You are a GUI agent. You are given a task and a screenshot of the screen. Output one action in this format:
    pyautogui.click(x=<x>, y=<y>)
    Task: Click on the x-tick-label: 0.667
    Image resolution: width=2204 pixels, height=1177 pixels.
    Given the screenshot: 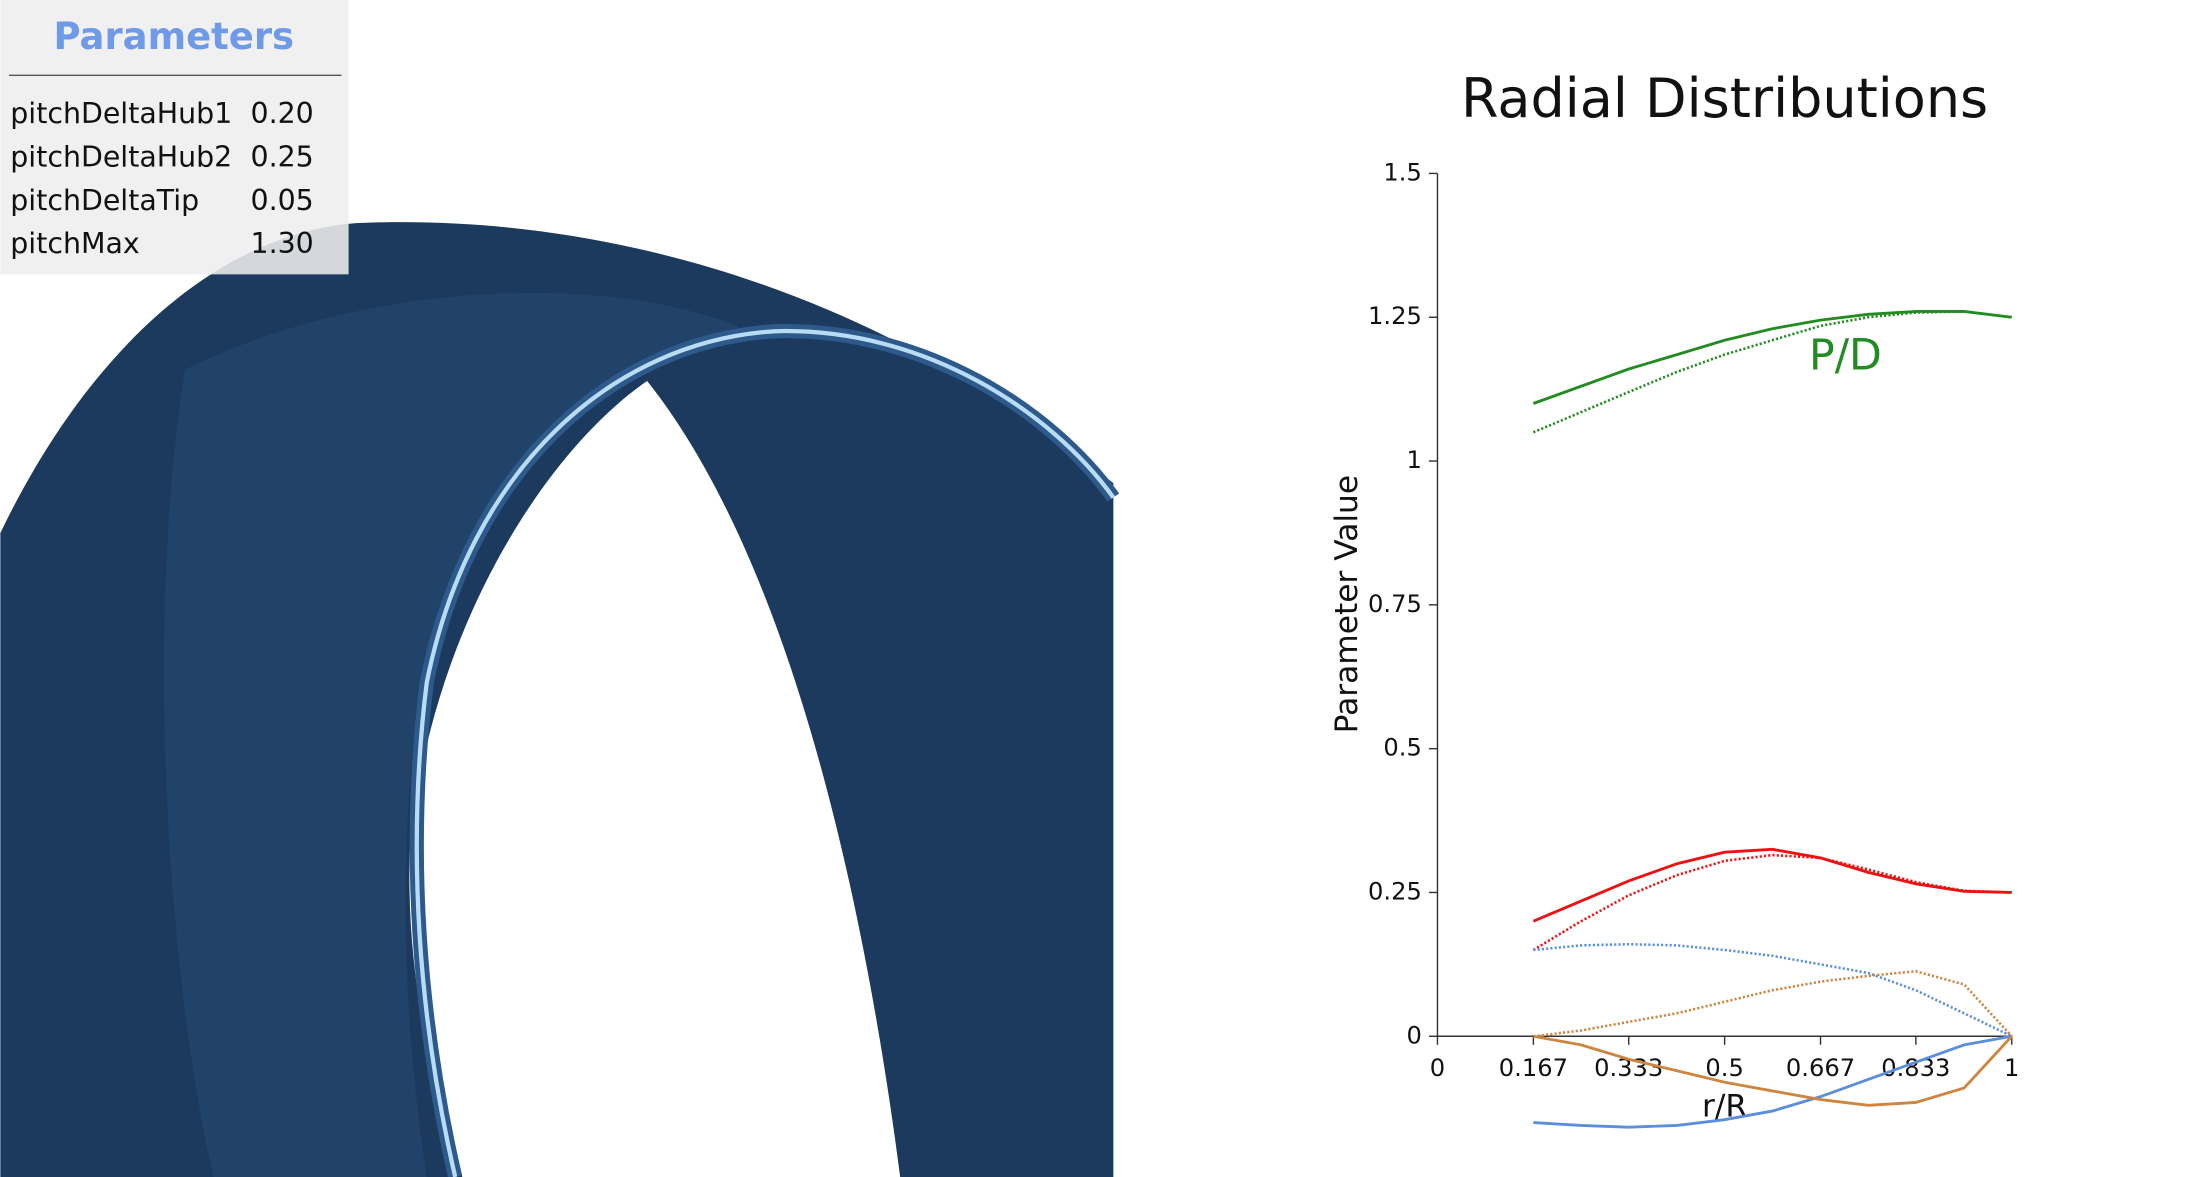 What is the action you would take?
    pyautogui.click(x=1820, y=1068)
    